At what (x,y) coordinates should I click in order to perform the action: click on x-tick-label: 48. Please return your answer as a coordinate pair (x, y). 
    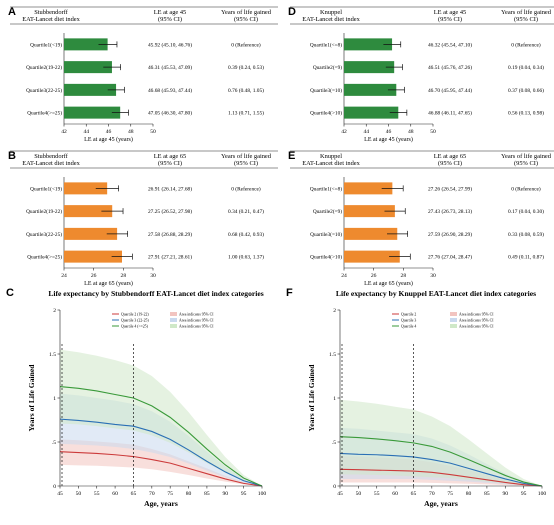
    Looking at the image, I should click on (411, 132).